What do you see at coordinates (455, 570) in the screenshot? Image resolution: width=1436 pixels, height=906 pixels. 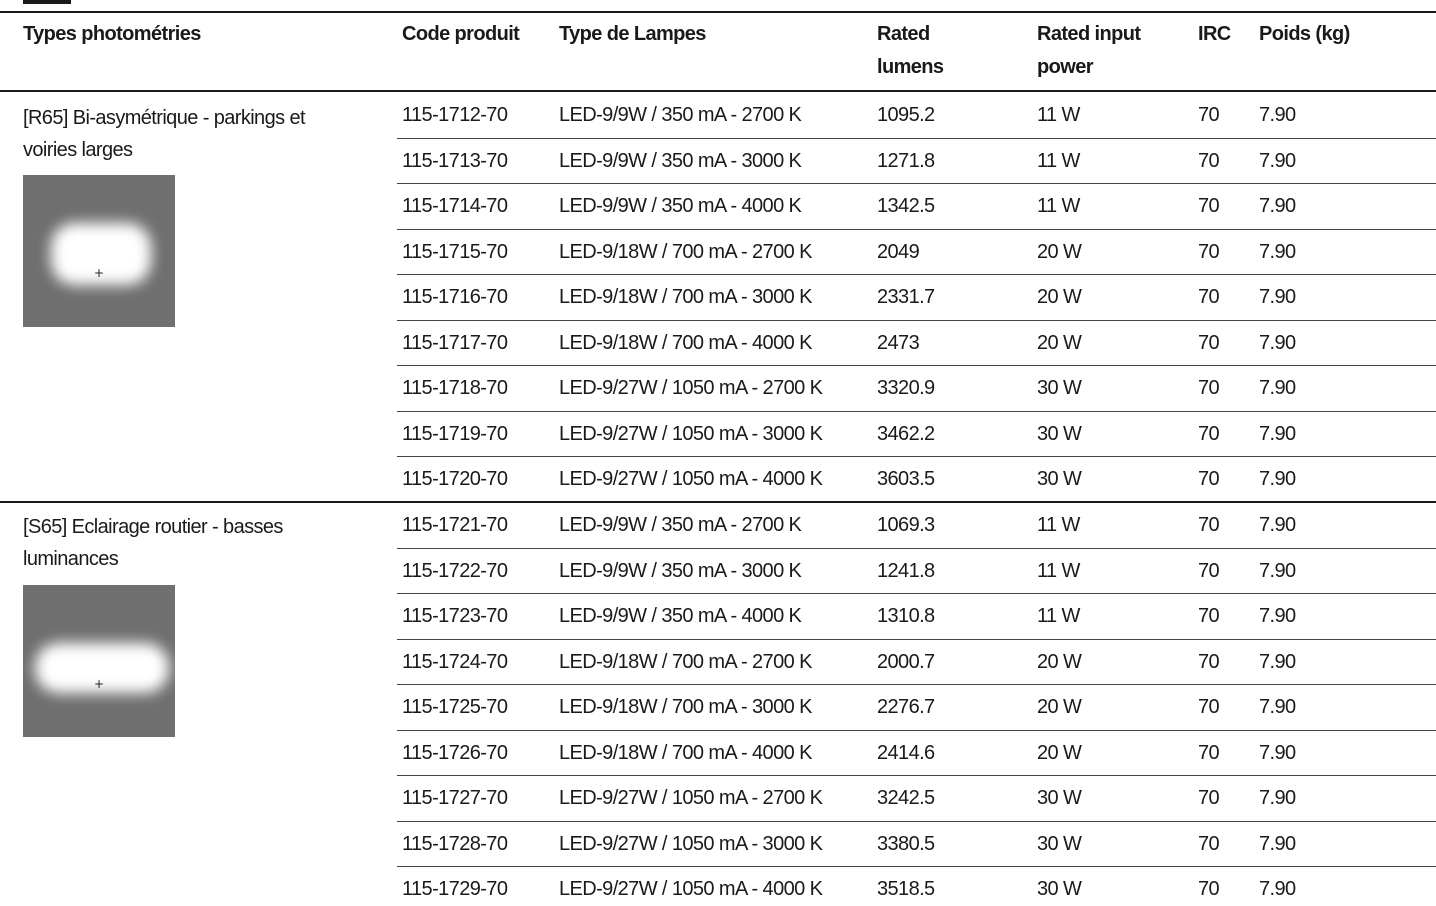 I see `cell-code: 115-1722-70` at bounding box center [455, 570].